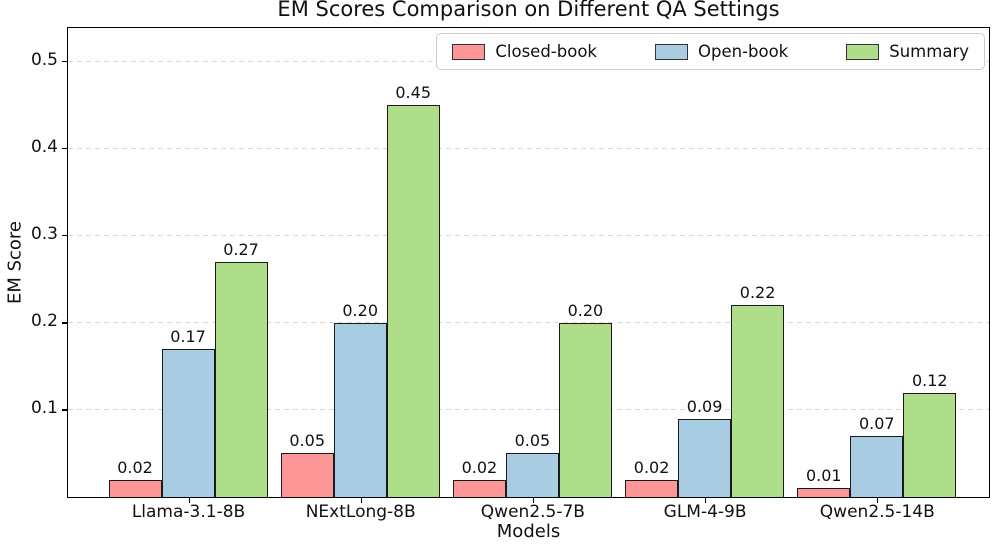  What do you see at coordinates (876, 424) in the screenshot?
I see `value-label: 0.07` at bounding box center [876, 424].